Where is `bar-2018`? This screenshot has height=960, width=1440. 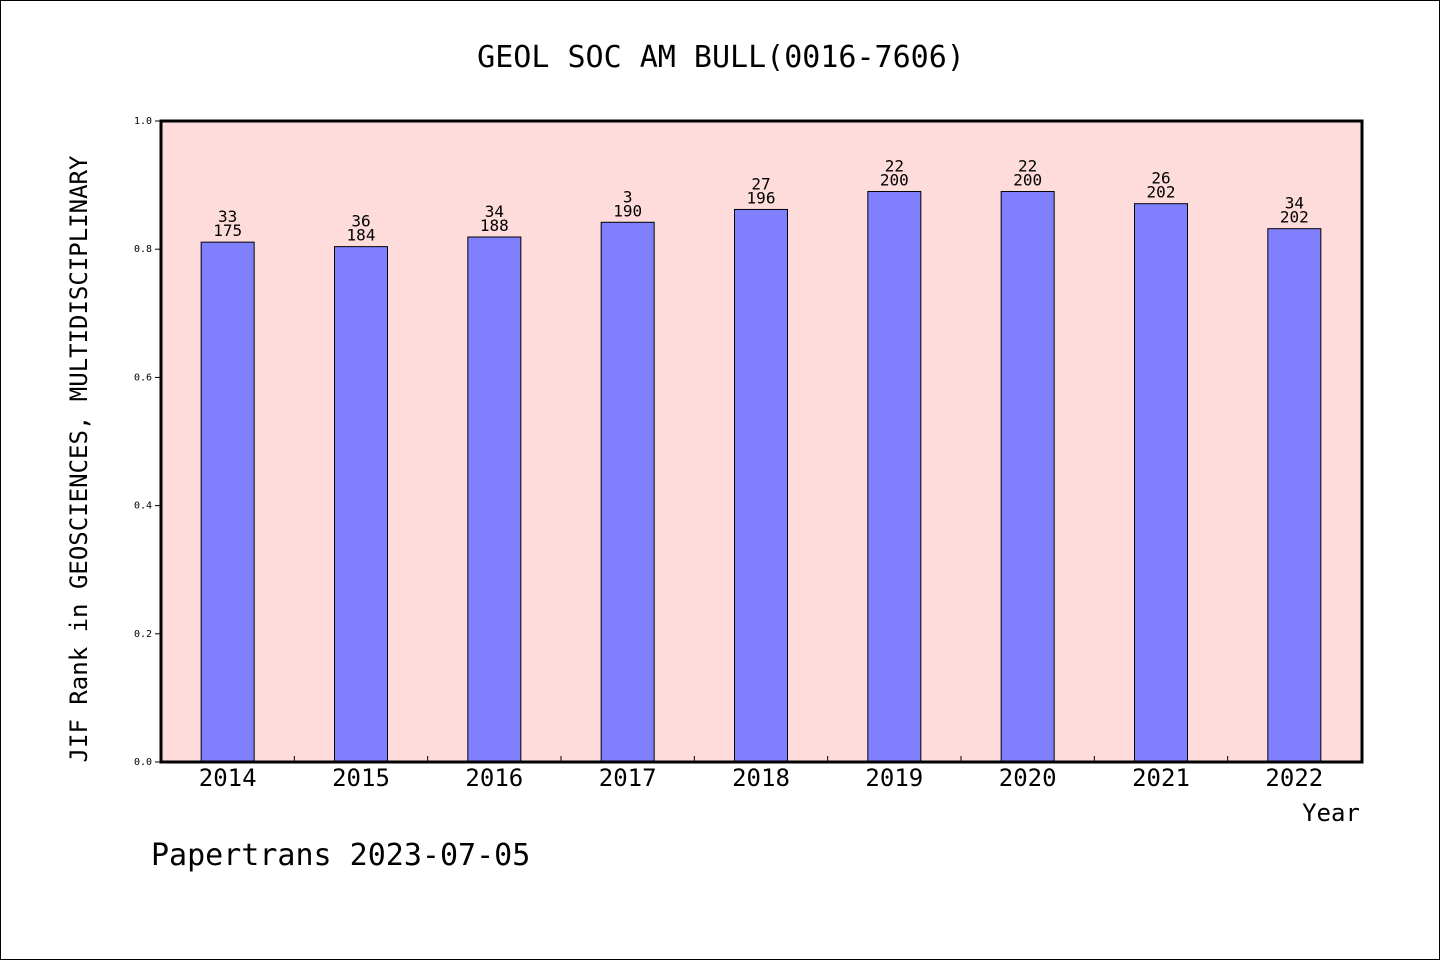 bar-2018 is located at coordinates (761, 485).